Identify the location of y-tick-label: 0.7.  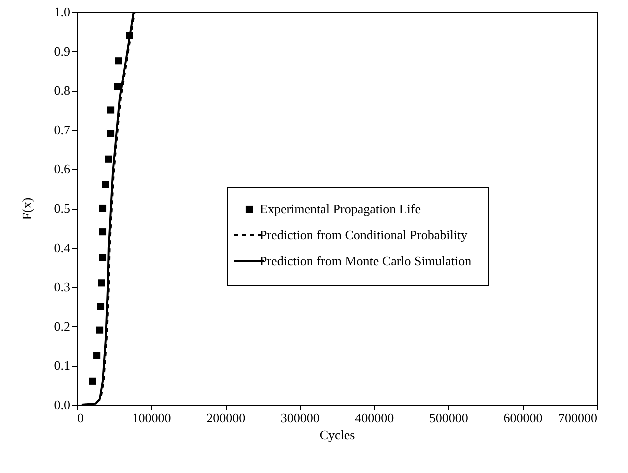
(62, 130).